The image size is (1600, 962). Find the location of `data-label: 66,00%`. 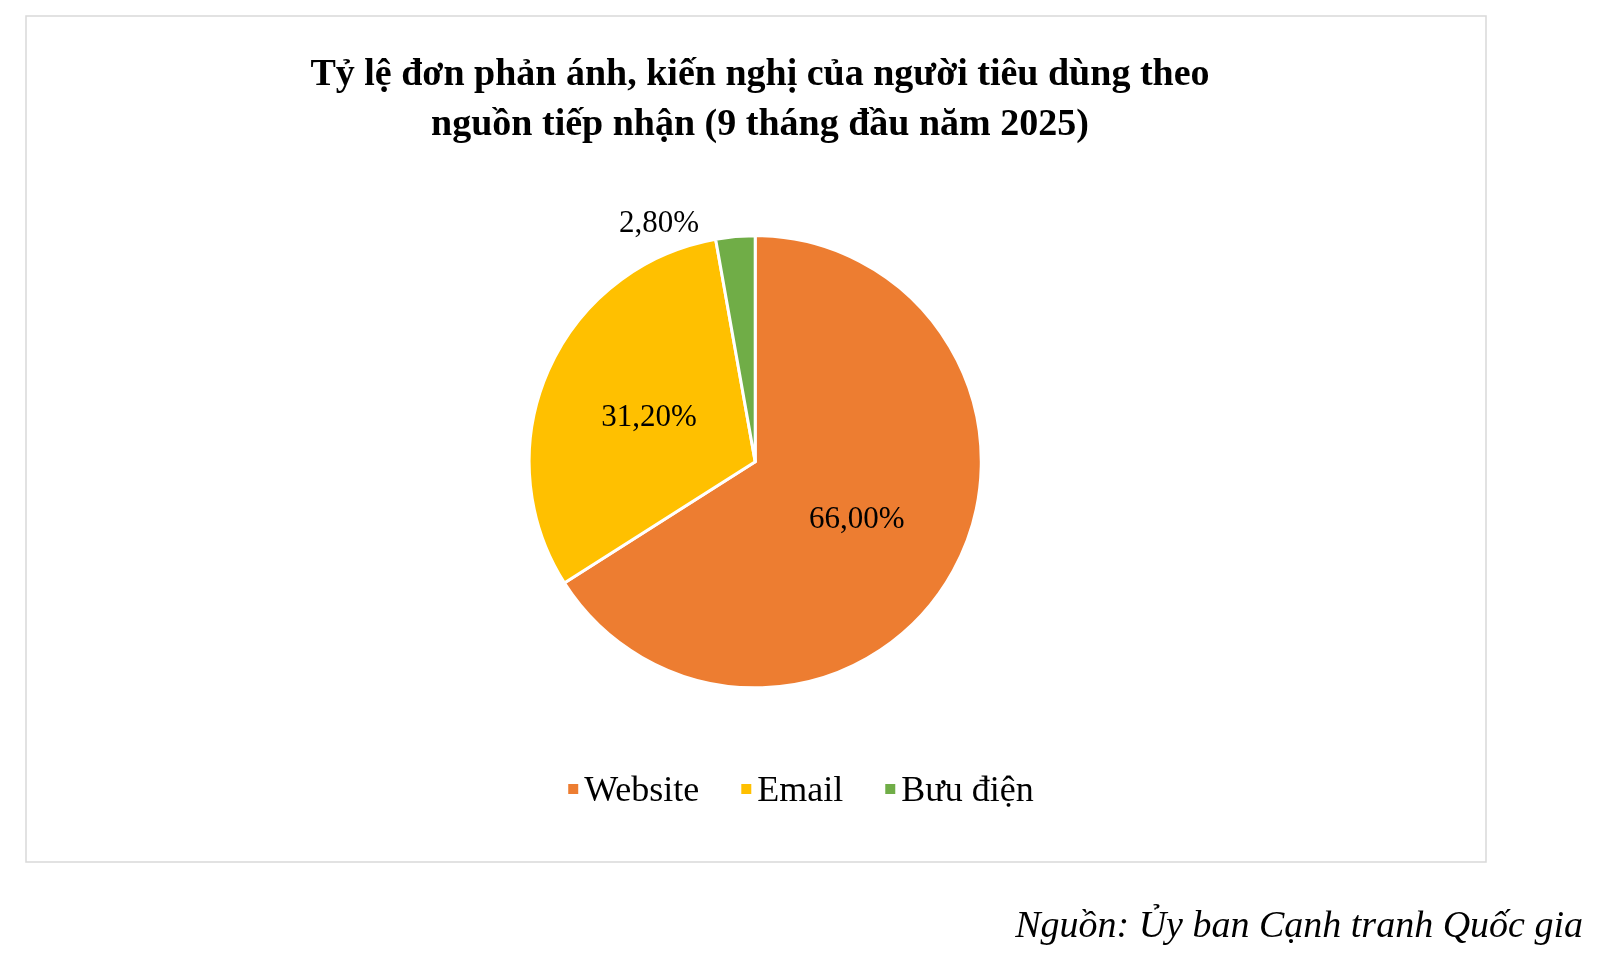

data-label: 66,00% is located at coordinates (857, 518).